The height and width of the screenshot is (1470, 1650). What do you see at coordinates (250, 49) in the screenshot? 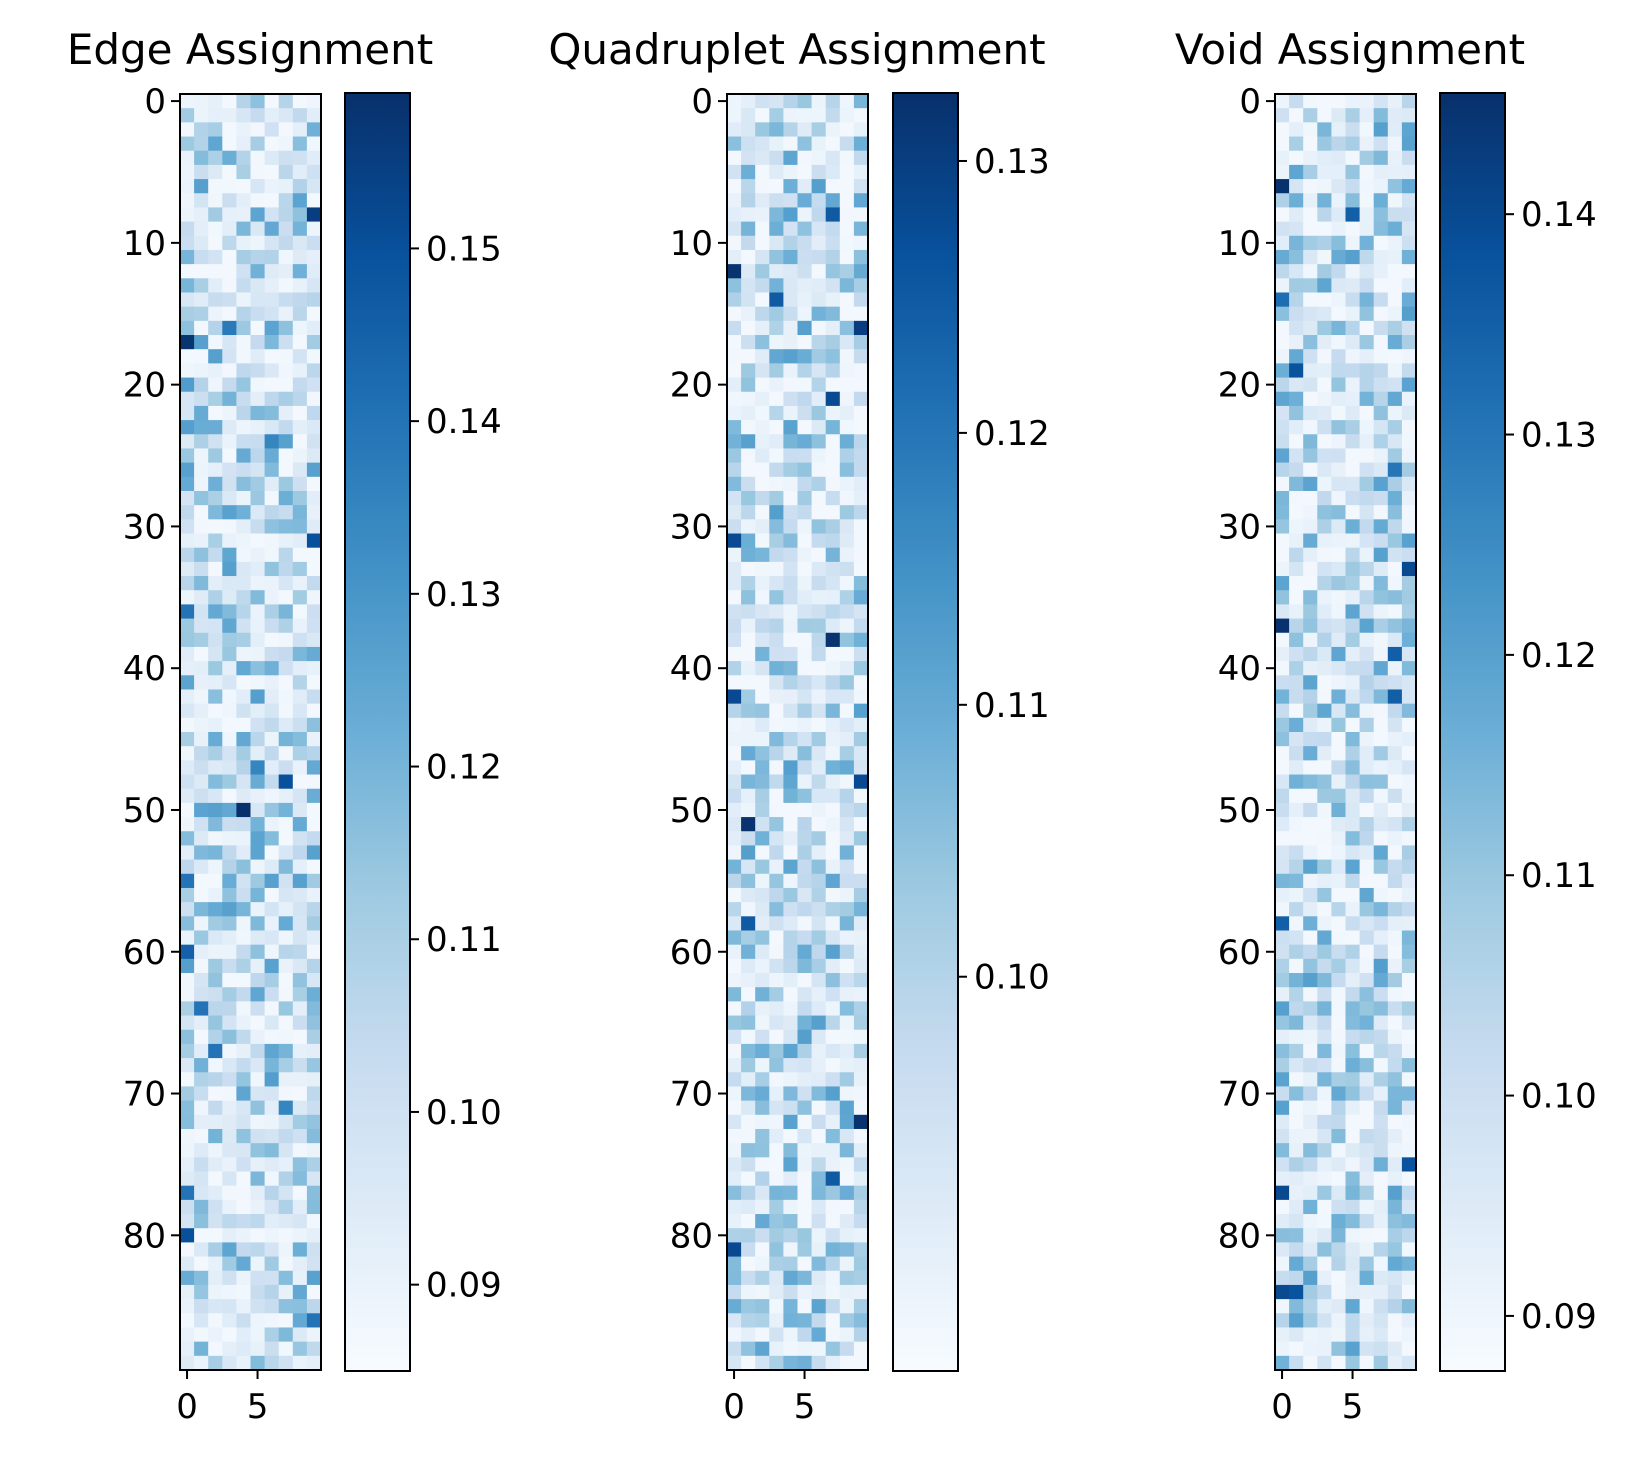
I see `panel-title: Edge Assignment` at bounding box center [250, 49].